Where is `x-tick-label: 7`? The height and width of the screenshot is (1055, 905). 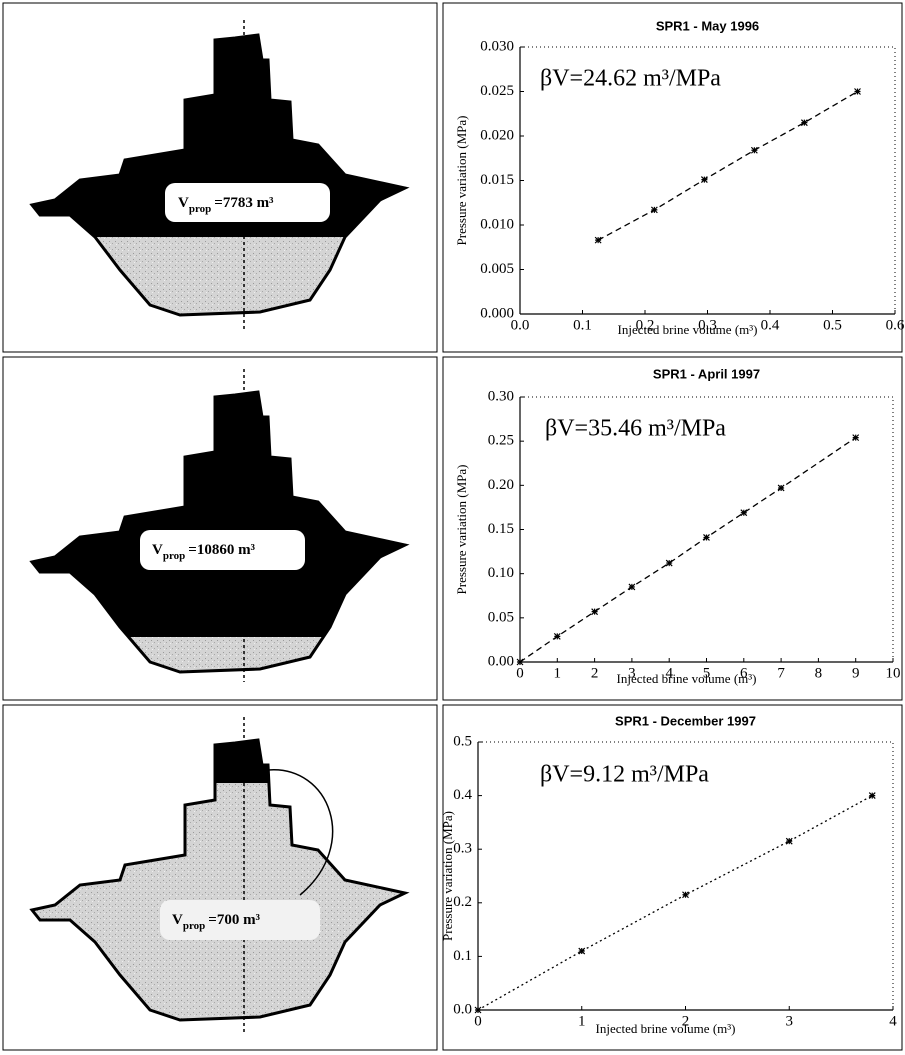 x-tick-label: 7 is located at coordinates (781, 673).